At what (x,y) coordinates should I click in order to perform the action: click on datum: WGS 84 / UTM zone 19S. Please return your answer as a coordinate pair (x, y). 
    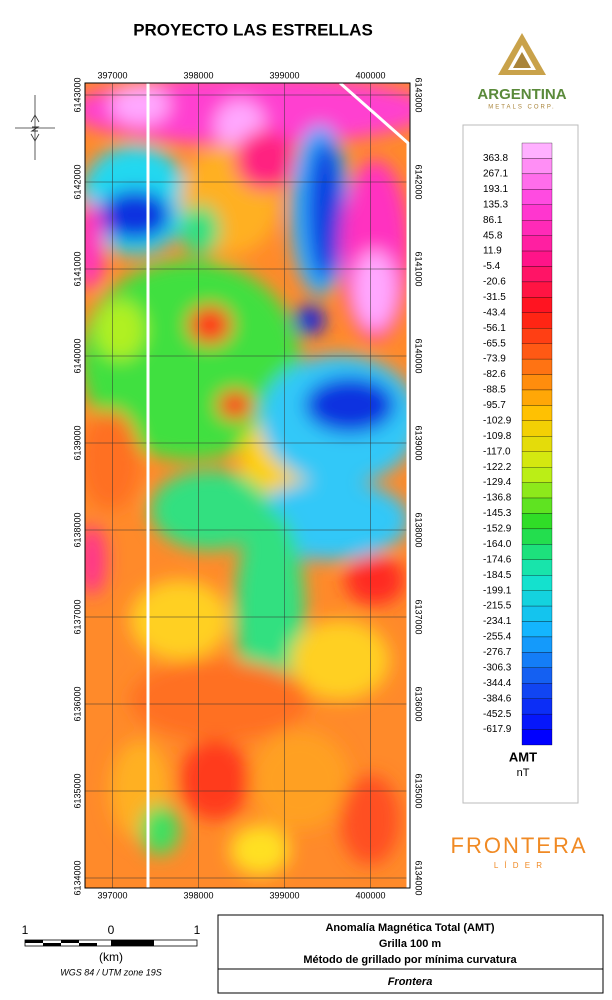
    Looking at the image, I should click on (111, 972).